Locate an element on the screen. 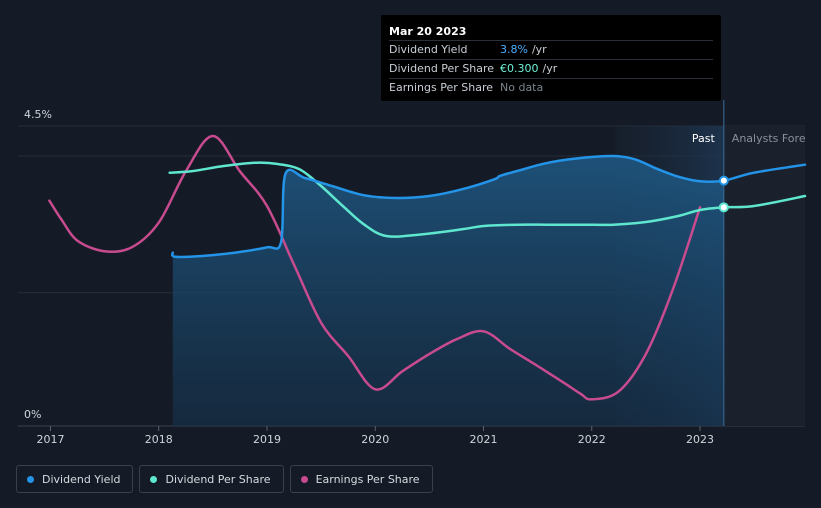  dividend-per-share-line is located at coordinates (487, 199).